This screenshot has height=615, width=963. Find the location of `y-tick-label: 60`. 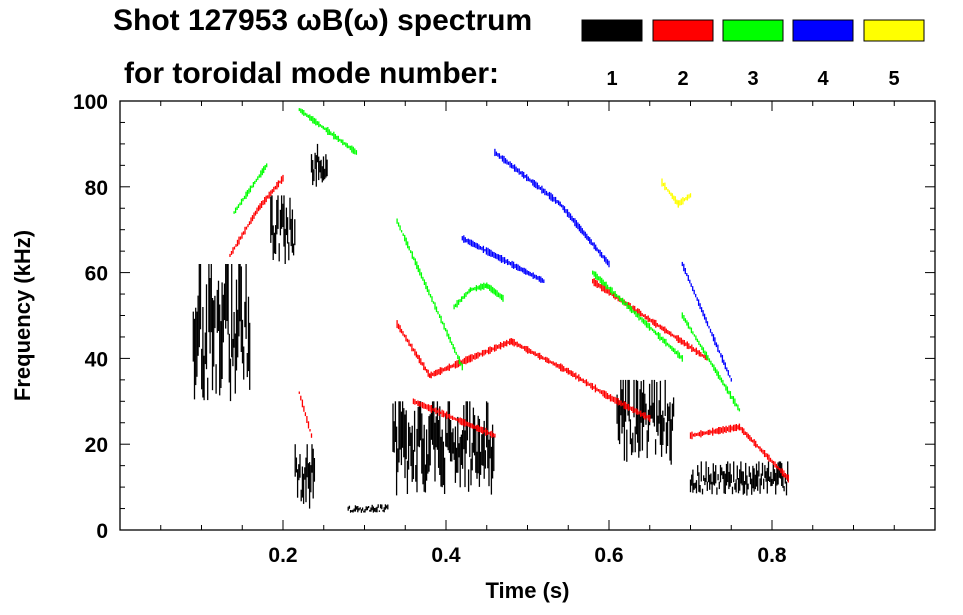

y-tick-label: 60 is located at coordinates (96, 274).